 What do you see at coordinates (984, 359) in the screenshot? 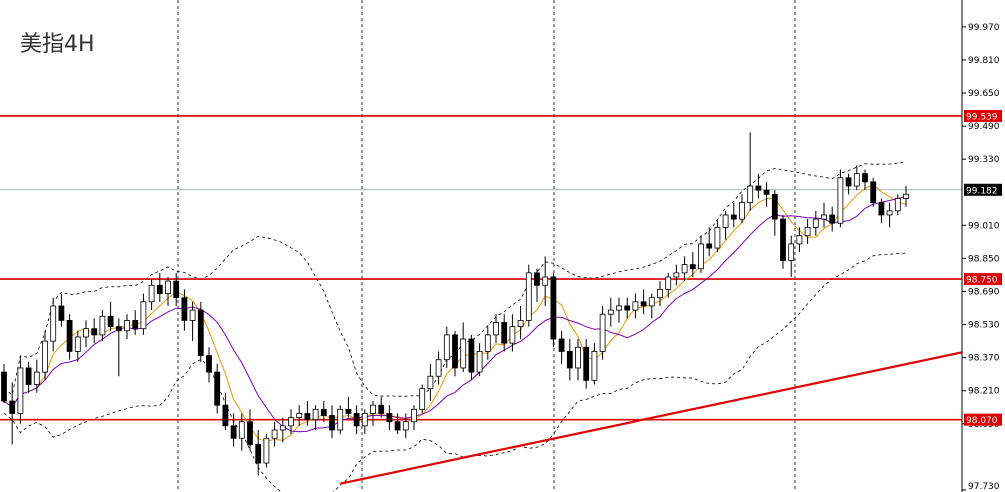
I see `y-tick-label-9: 98.370` at bounding box center [984, 359].